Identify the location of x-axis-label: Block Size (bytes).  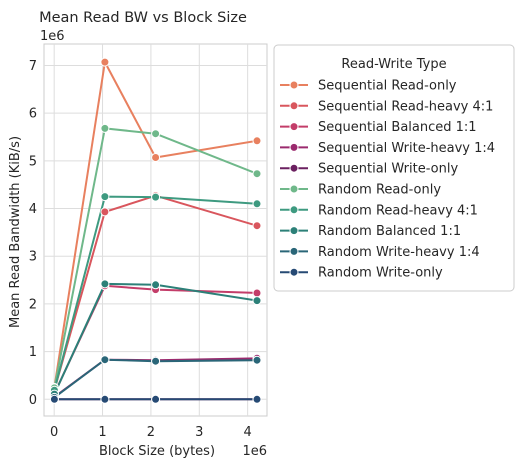
(157, 451).